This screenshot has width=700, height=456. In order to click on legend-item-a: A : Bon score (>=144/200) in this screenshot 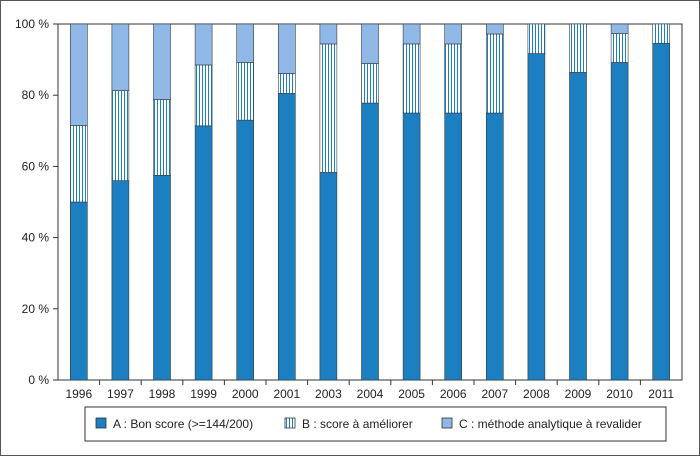, I will do `click(174, 424)`.